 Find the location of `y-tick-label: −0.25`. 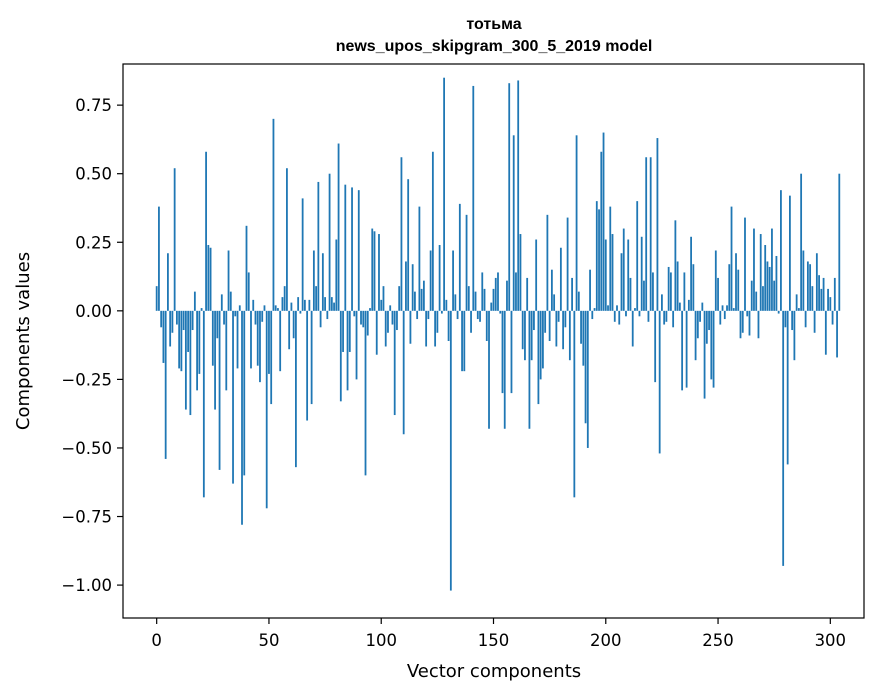

y-tick-label: −0.25 is located at coordinates (86, 379).